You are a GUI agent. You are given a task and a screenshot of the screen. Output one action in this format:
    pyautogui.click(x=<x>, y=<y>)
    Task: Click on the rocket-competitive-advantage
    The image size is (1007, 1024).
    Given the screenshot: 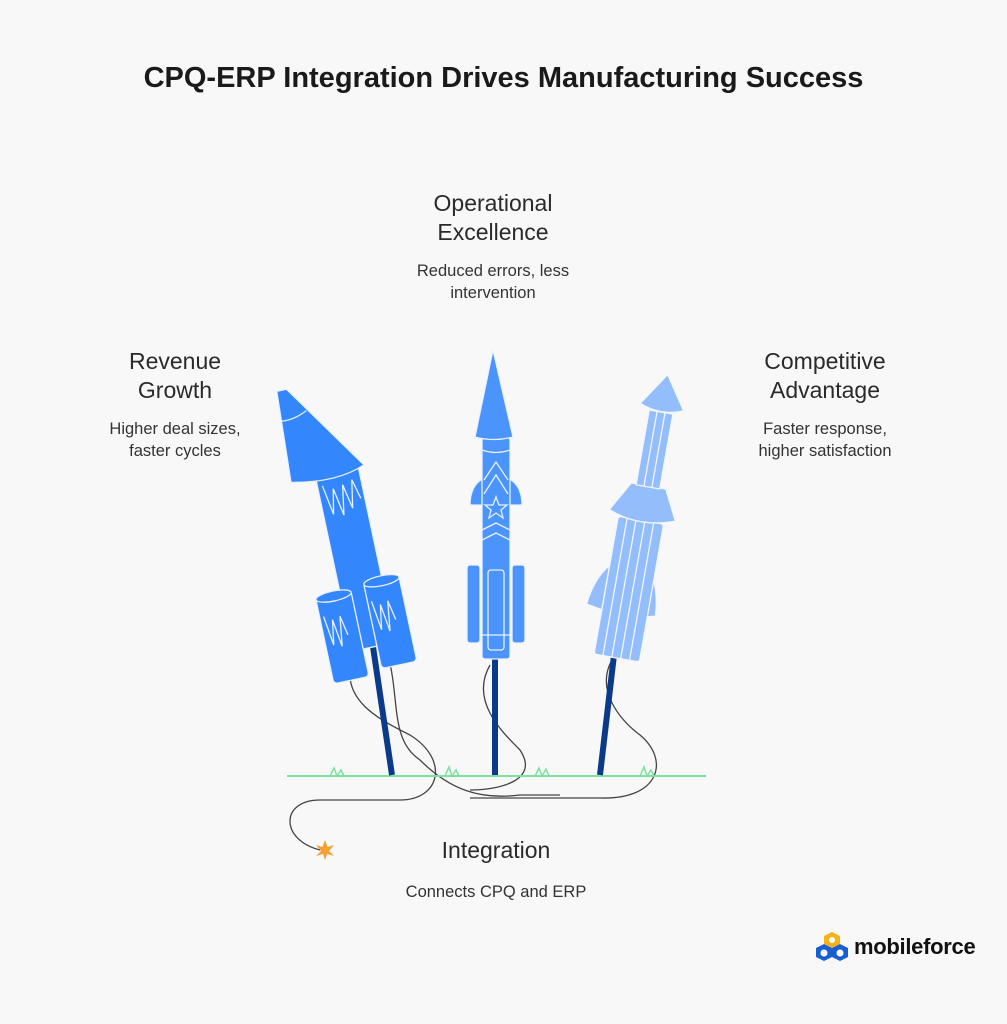 What is the action you would take?
    pyautogui.click(x=635, y=518)
    